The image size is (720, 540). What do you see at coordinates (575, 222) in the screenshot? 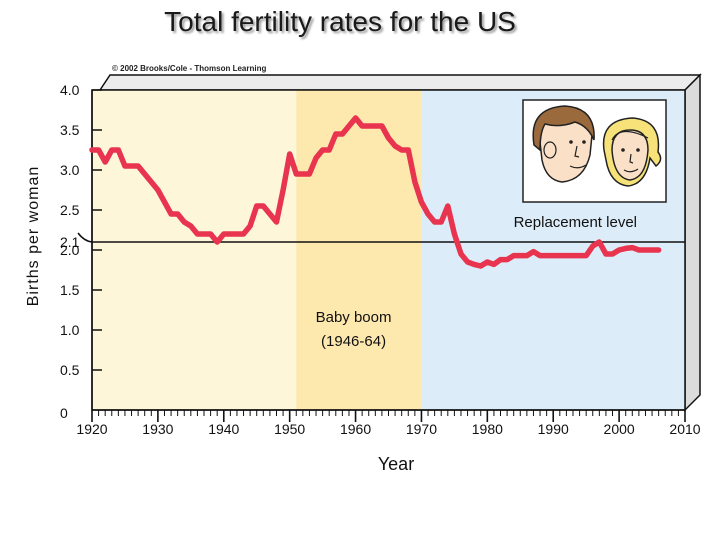
I see `replacement-level-label: Replacement level` at bounding box center [575, 222].